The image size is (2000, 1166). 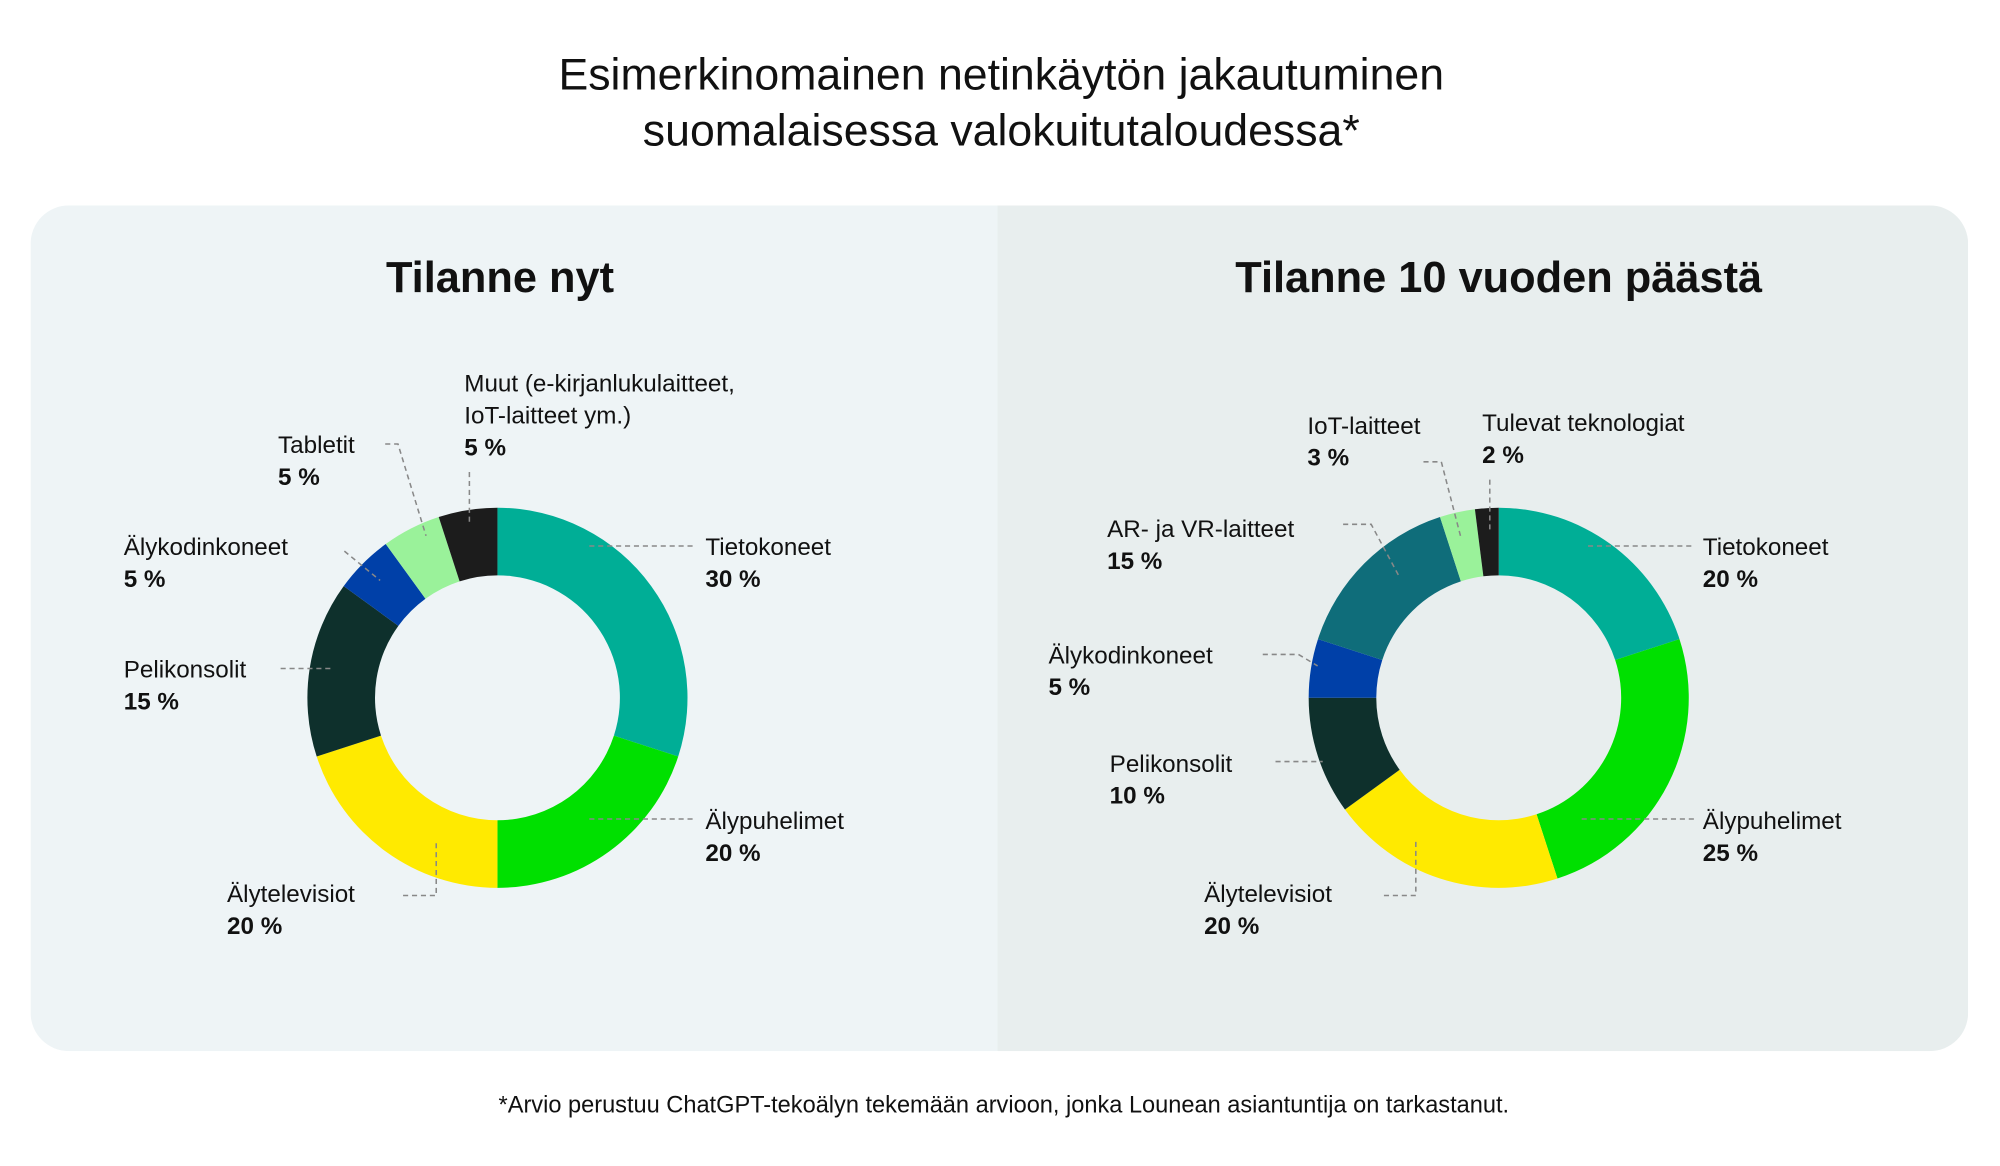 What do you see at coordinates (1583, 423) in the screenshot?
I see `slice-label: Tulevat teknologiat` at bounding box center [1583, 423].